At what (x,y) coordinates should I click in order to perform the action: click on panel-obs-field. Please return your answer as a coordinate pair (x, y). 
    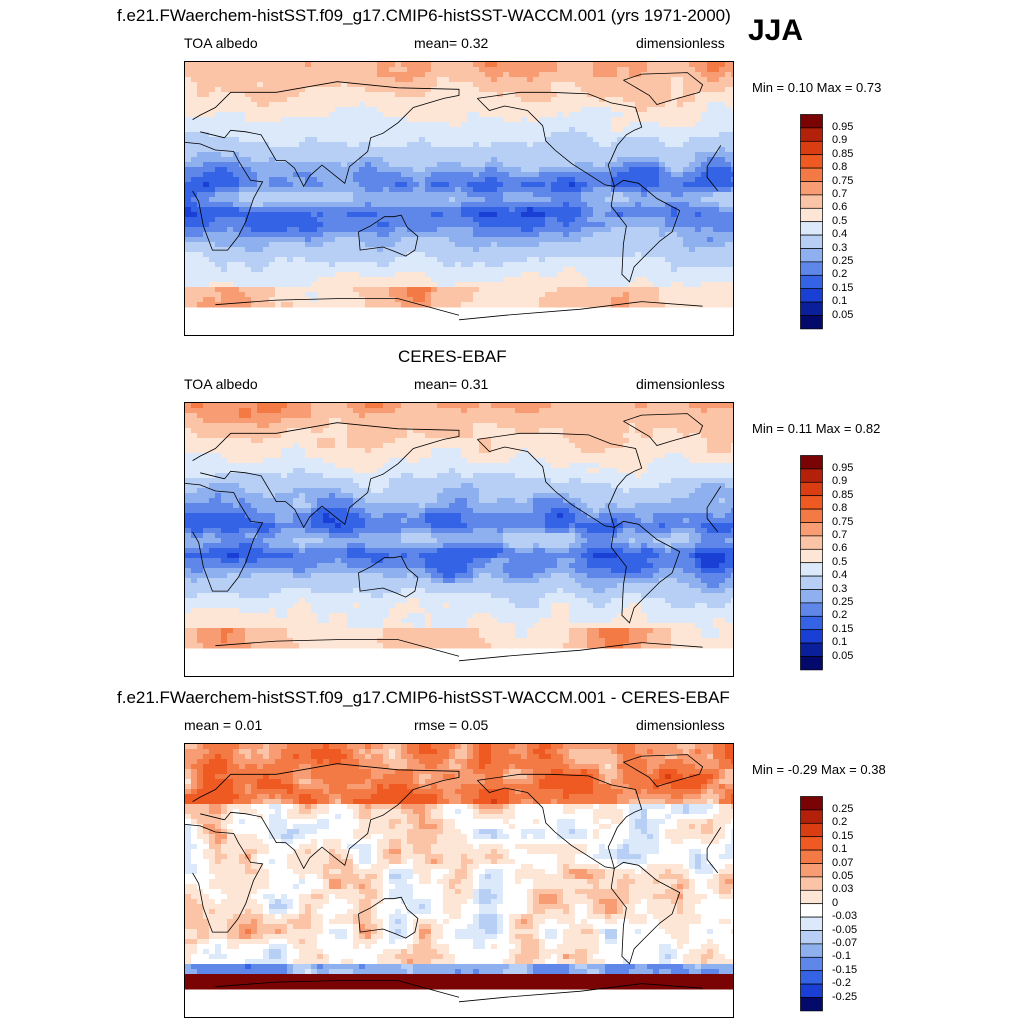
    Looking at the image, I should click on (459, 532).